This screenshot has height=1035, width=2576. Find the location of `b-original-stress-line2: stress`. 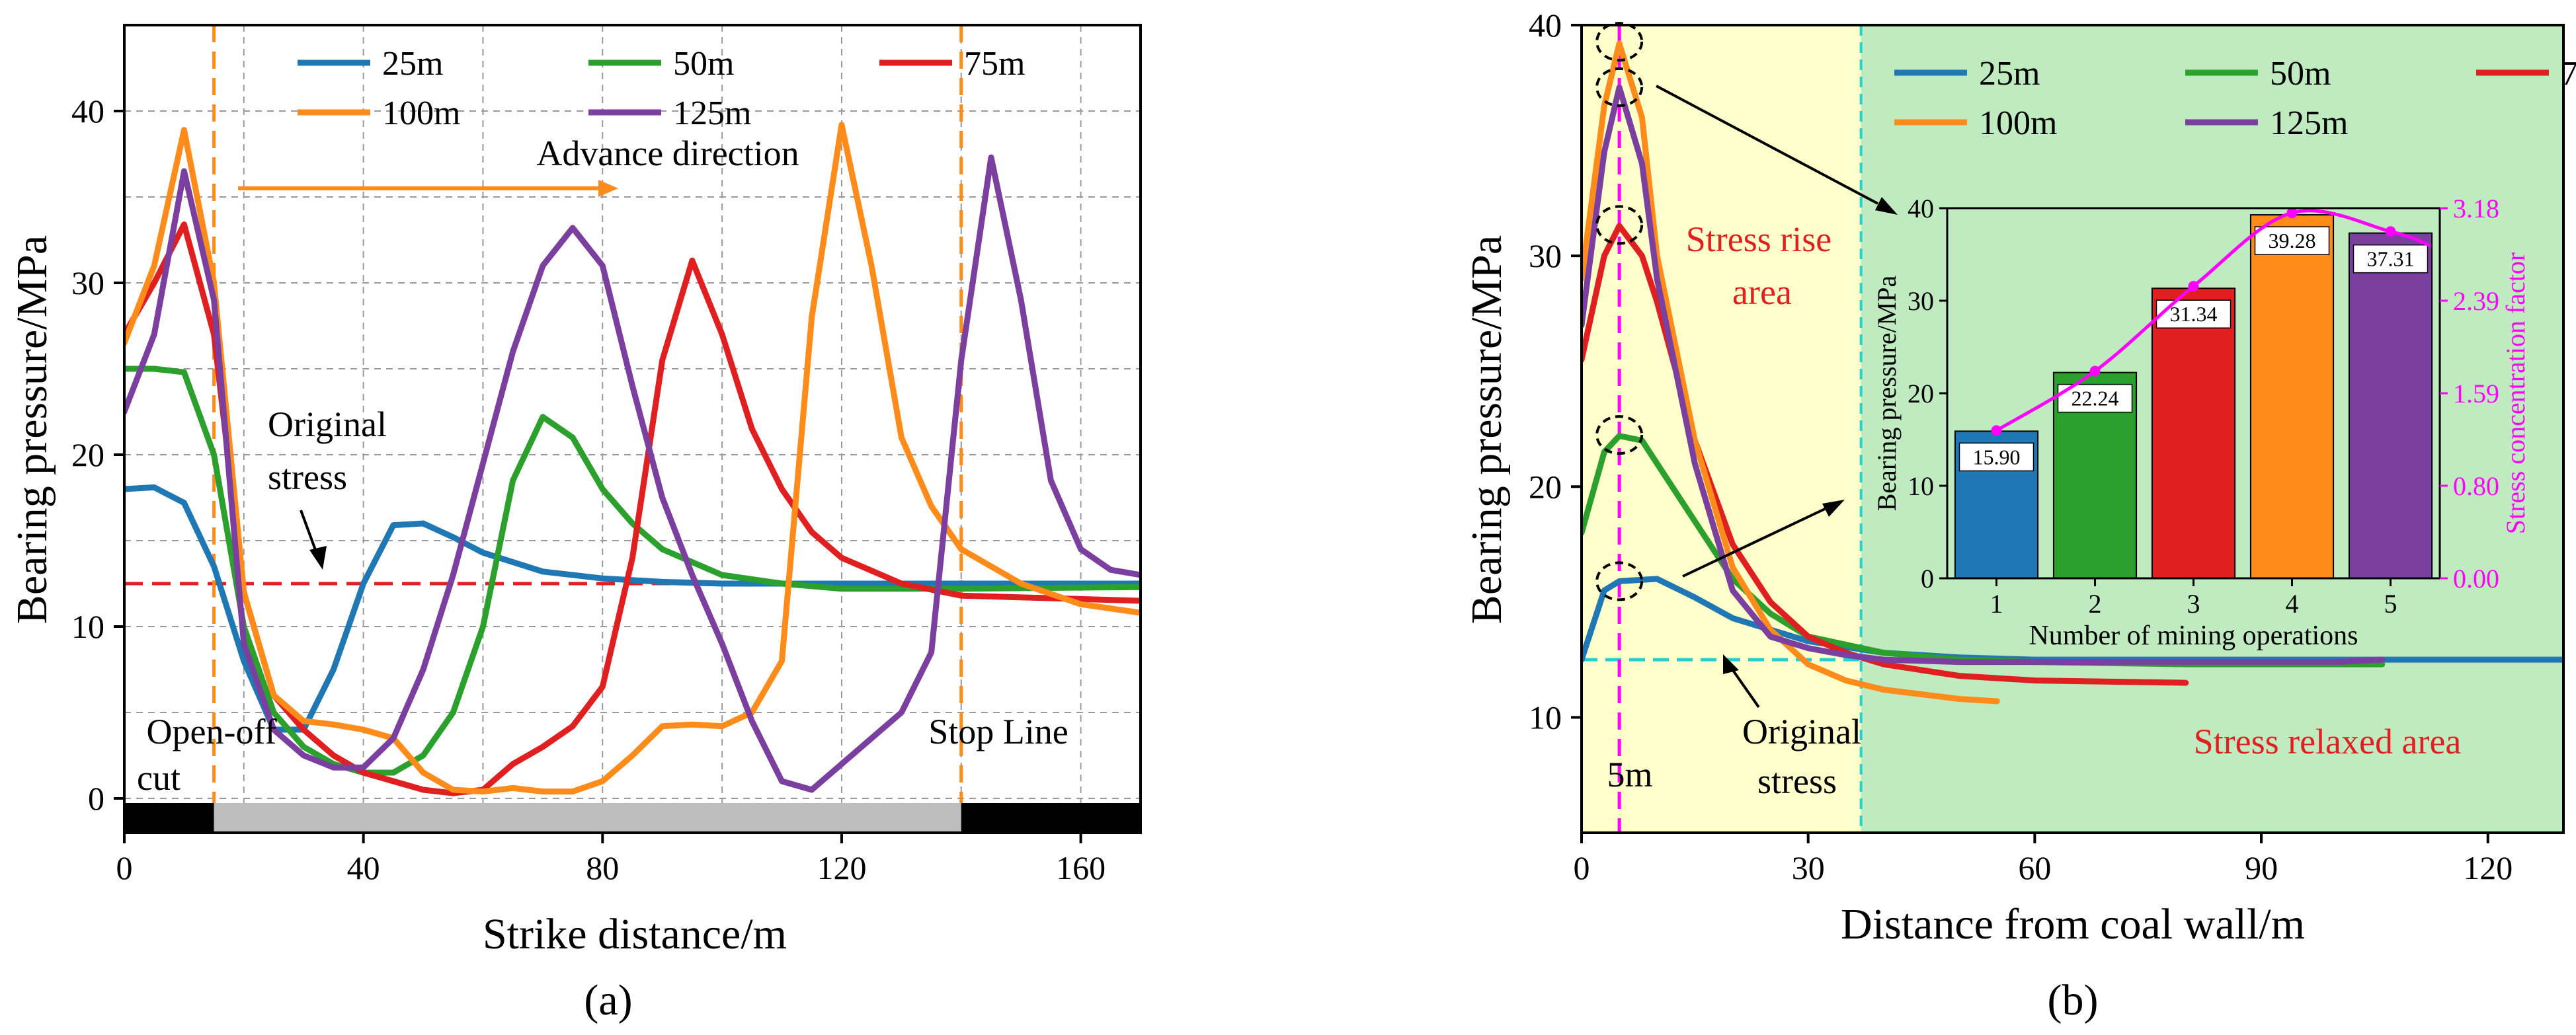

b-original-stress-line2: stress is located at coordinates (1797, 781).